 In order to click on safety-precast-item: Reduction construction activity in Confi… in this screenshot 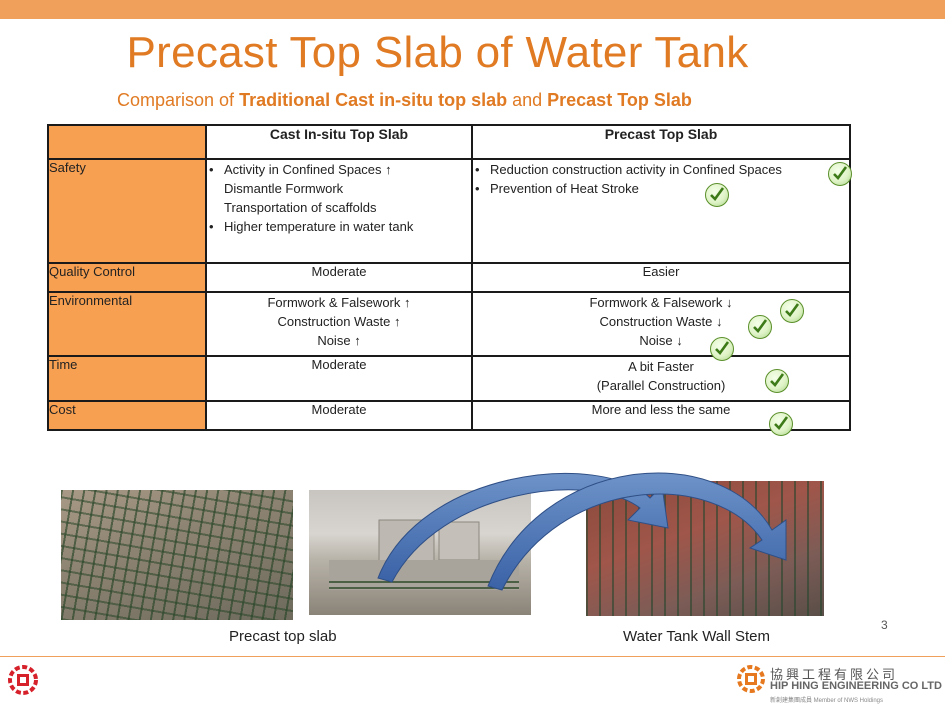, I will do `click(636, 169)`.